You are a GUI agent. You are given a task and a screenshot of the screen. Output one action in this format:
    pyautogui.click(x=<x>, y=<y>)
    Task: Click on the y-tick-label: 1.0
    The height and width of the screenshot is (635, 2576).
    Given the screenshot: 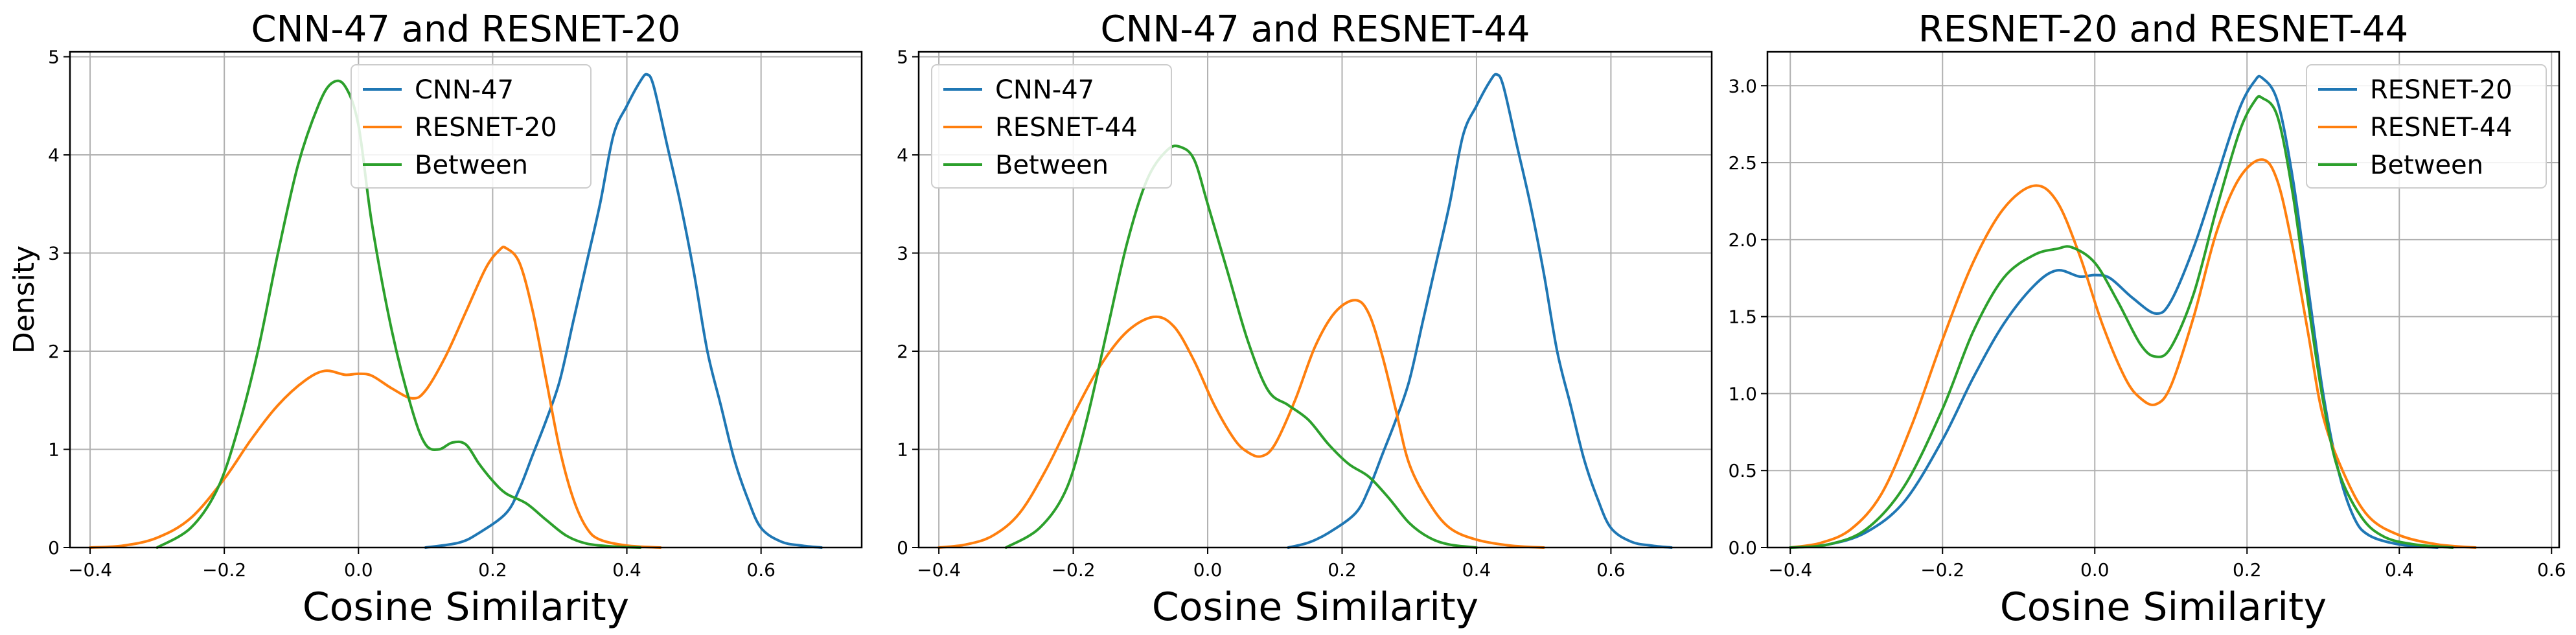 What is the action you would take?
    pyautogui.click(x=1743, y=393)
    